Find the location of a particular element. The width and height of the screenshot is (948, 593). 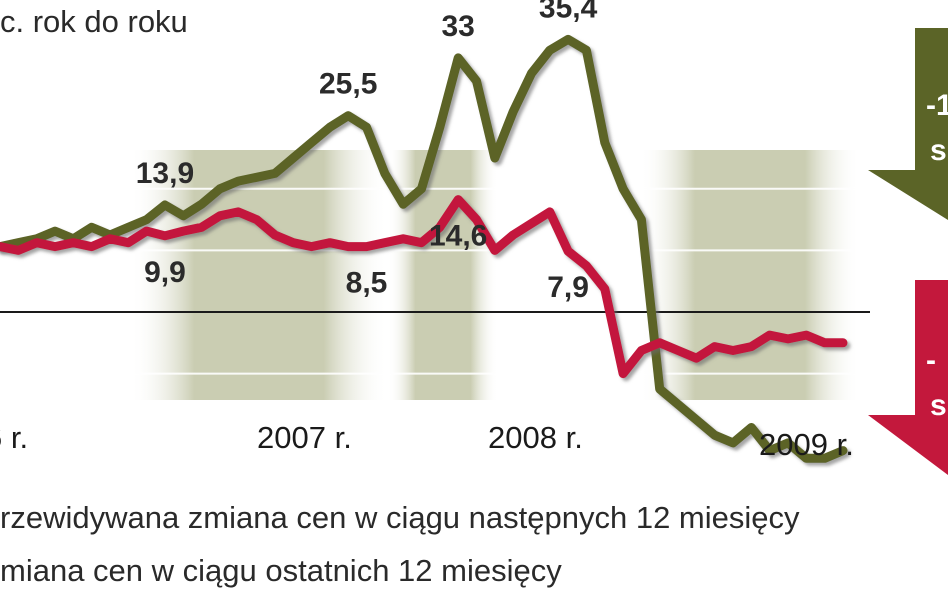

badge-2-sub: s is located at coordinates (938, 405).